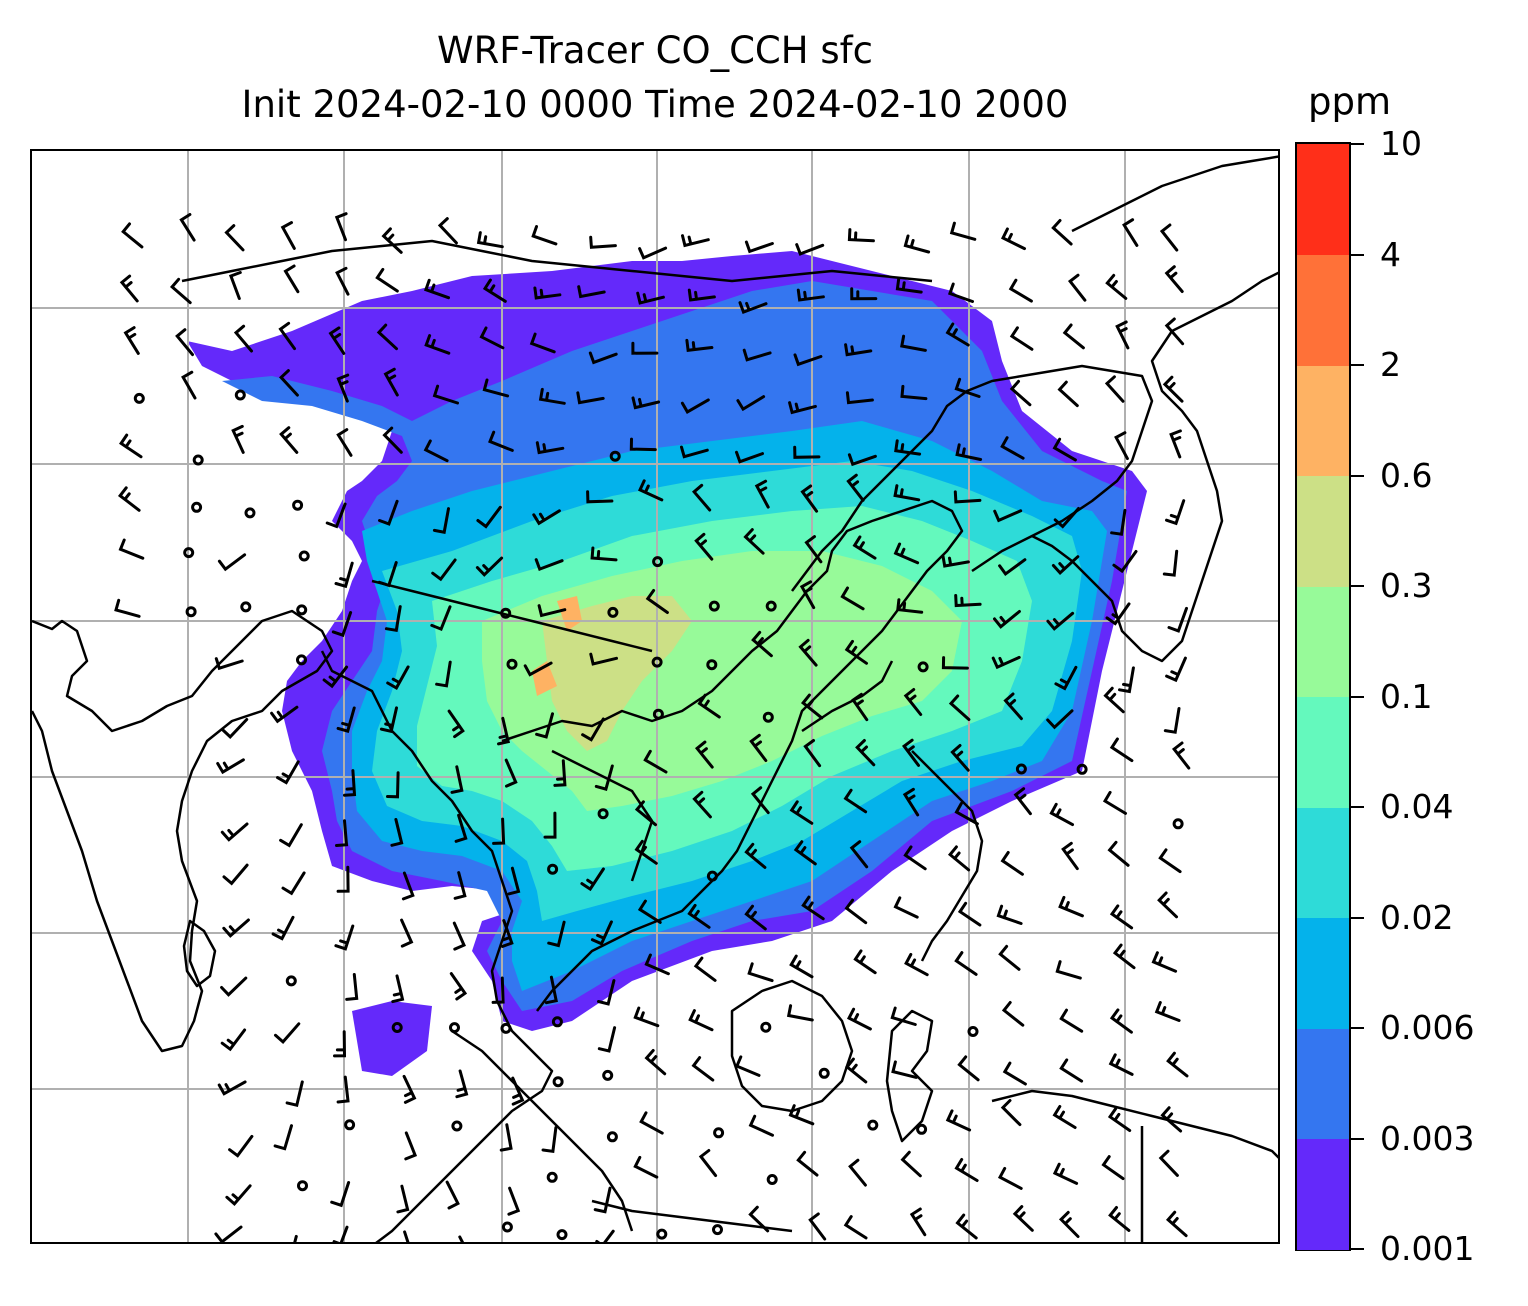 The height and width of the screenshot is (1306, 1528). What do you see at coordinates (437, 946) in the screenshot?
I see `coastline-bay-east` at bounding box center [437, 946].